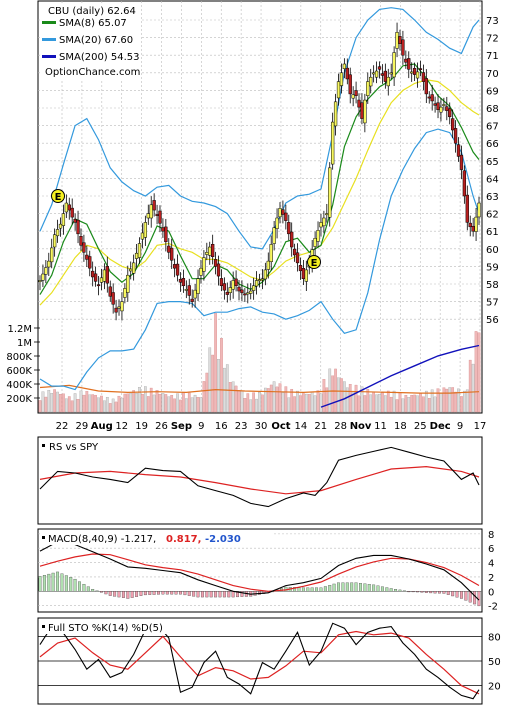  Describe the element at coordinates (493, 607) in the screenshot. I see `macd-tick-label: -2` at that location.